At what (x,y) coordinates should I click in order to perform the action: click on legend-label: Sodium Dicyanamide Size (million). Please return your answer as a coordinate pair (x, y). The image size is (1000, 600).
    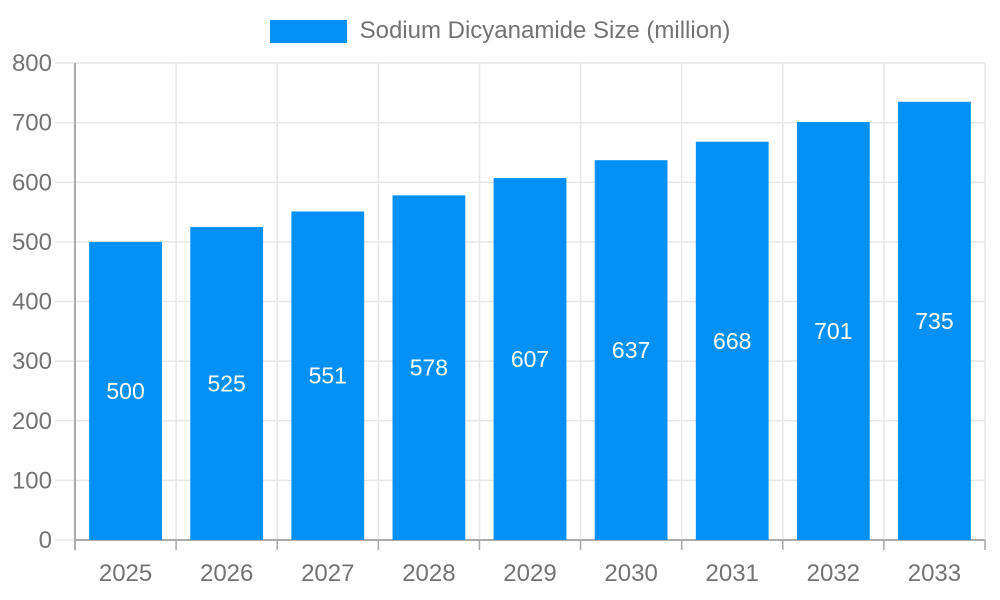
    Looking at the image, I should click on (545, 30).